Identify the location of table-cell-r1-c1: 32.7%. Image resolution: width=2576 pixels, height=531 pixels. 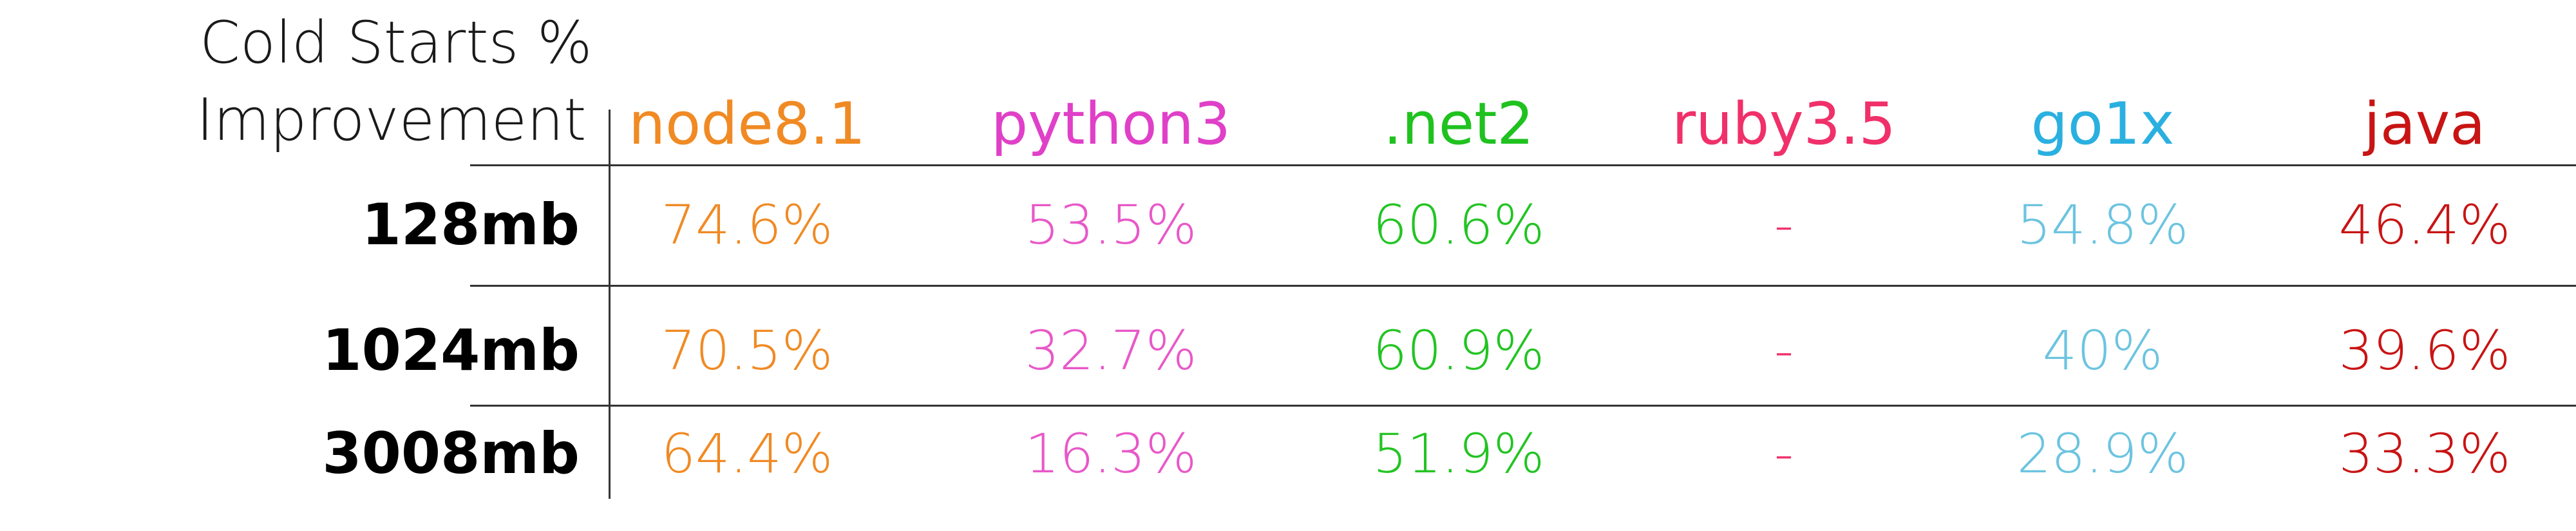
(1111, 350).